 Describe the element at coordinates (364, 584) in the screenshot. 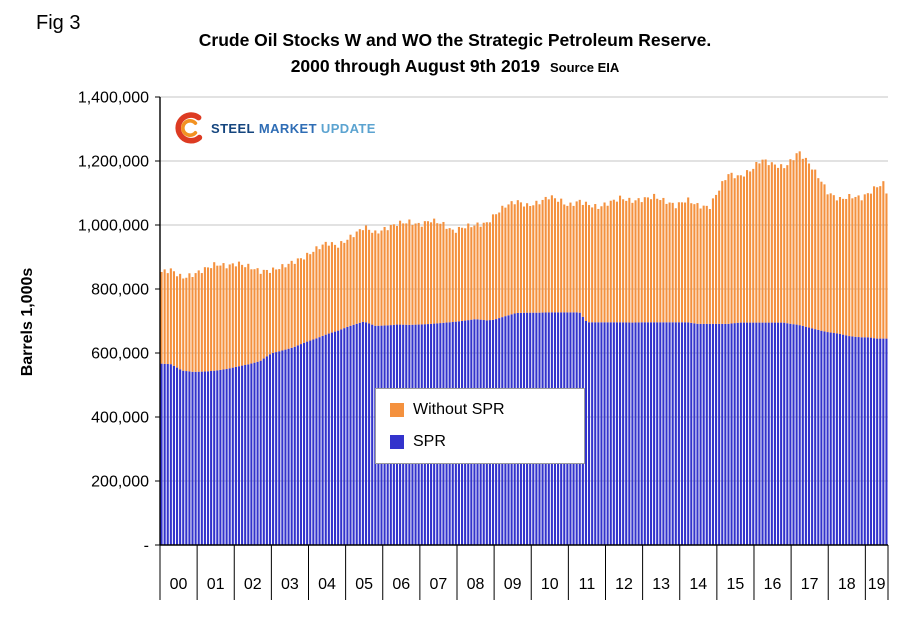

I see `svg-text: 05` at that location.